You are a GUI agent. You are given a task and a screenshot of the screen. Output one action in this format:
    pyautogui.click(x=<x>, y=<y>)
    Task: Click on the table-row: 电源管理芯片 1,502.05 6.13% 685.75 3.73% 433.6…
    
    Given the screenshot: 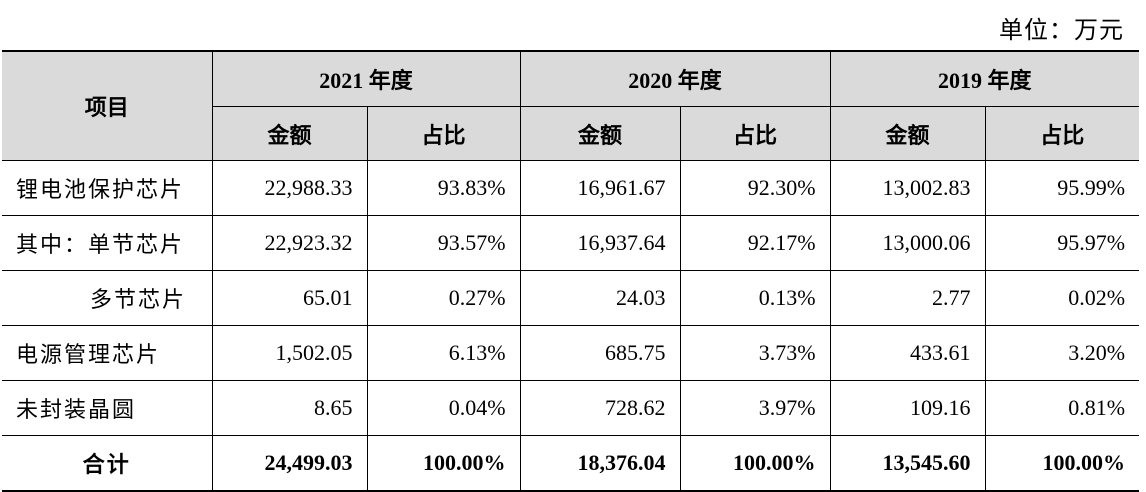 What is the action you would take?
    pyautogui.click(x=571, y=353)
    